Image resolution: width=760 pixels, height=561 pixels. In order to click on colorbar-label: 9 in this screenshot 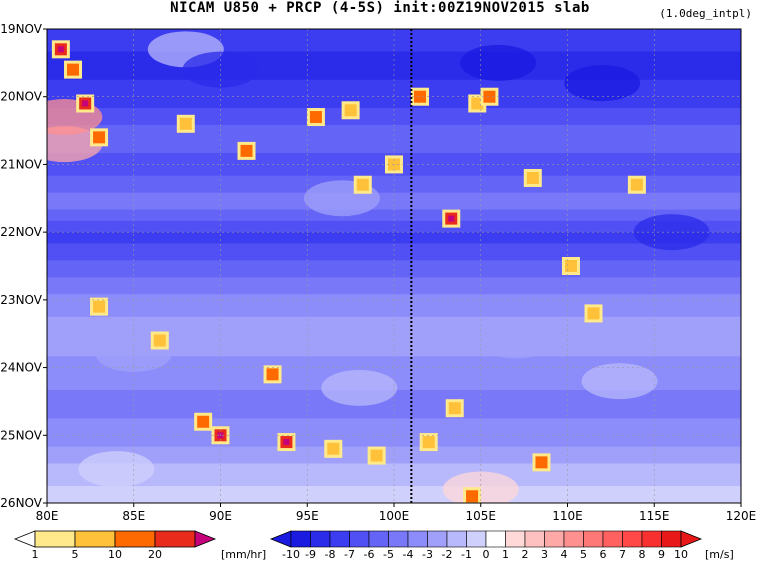, I will do `click(661, 554)`.